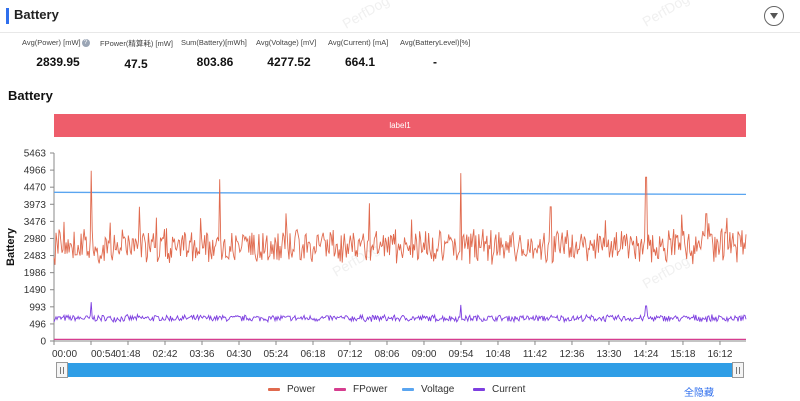 This screenshot has height=401, width=800. What do you see at coordinates (35, 171) in the screenshot?
I see `y-tick-label: 4966` at bounding box center [35, 171].